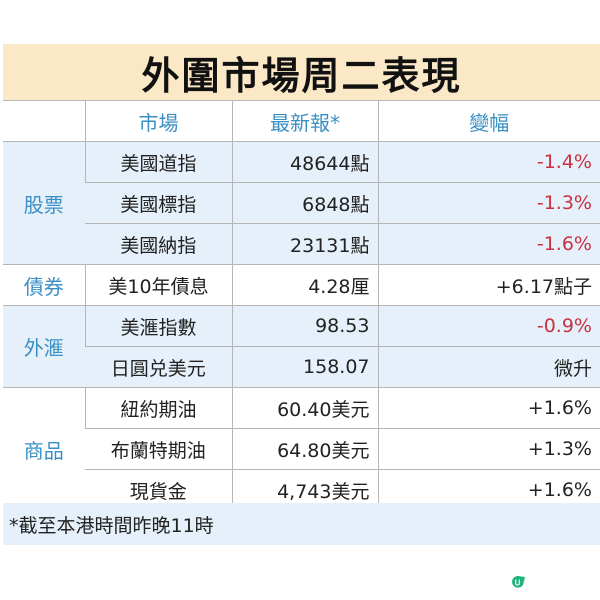 The image size is (600, 600). I want to click on change-value: -1.3%, so click(488, 203).